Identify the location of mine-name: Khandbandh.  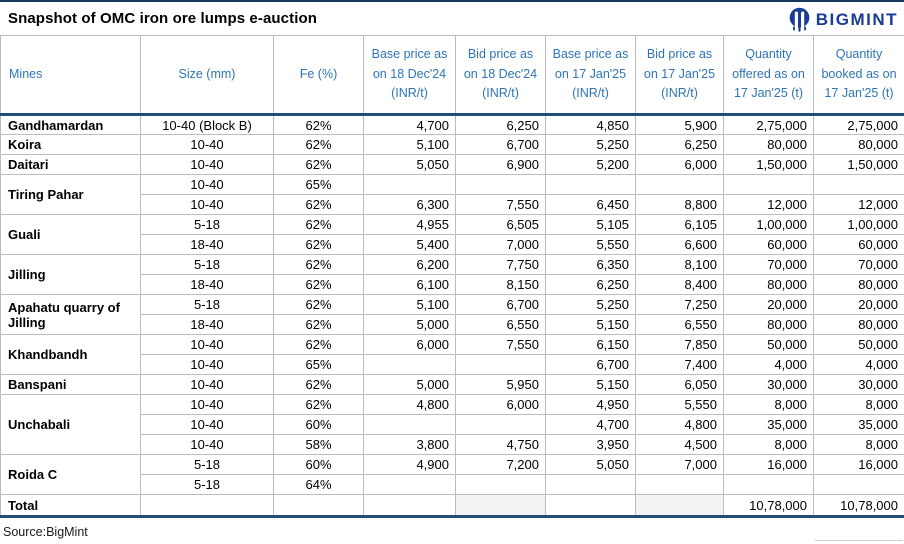
(70, 354).